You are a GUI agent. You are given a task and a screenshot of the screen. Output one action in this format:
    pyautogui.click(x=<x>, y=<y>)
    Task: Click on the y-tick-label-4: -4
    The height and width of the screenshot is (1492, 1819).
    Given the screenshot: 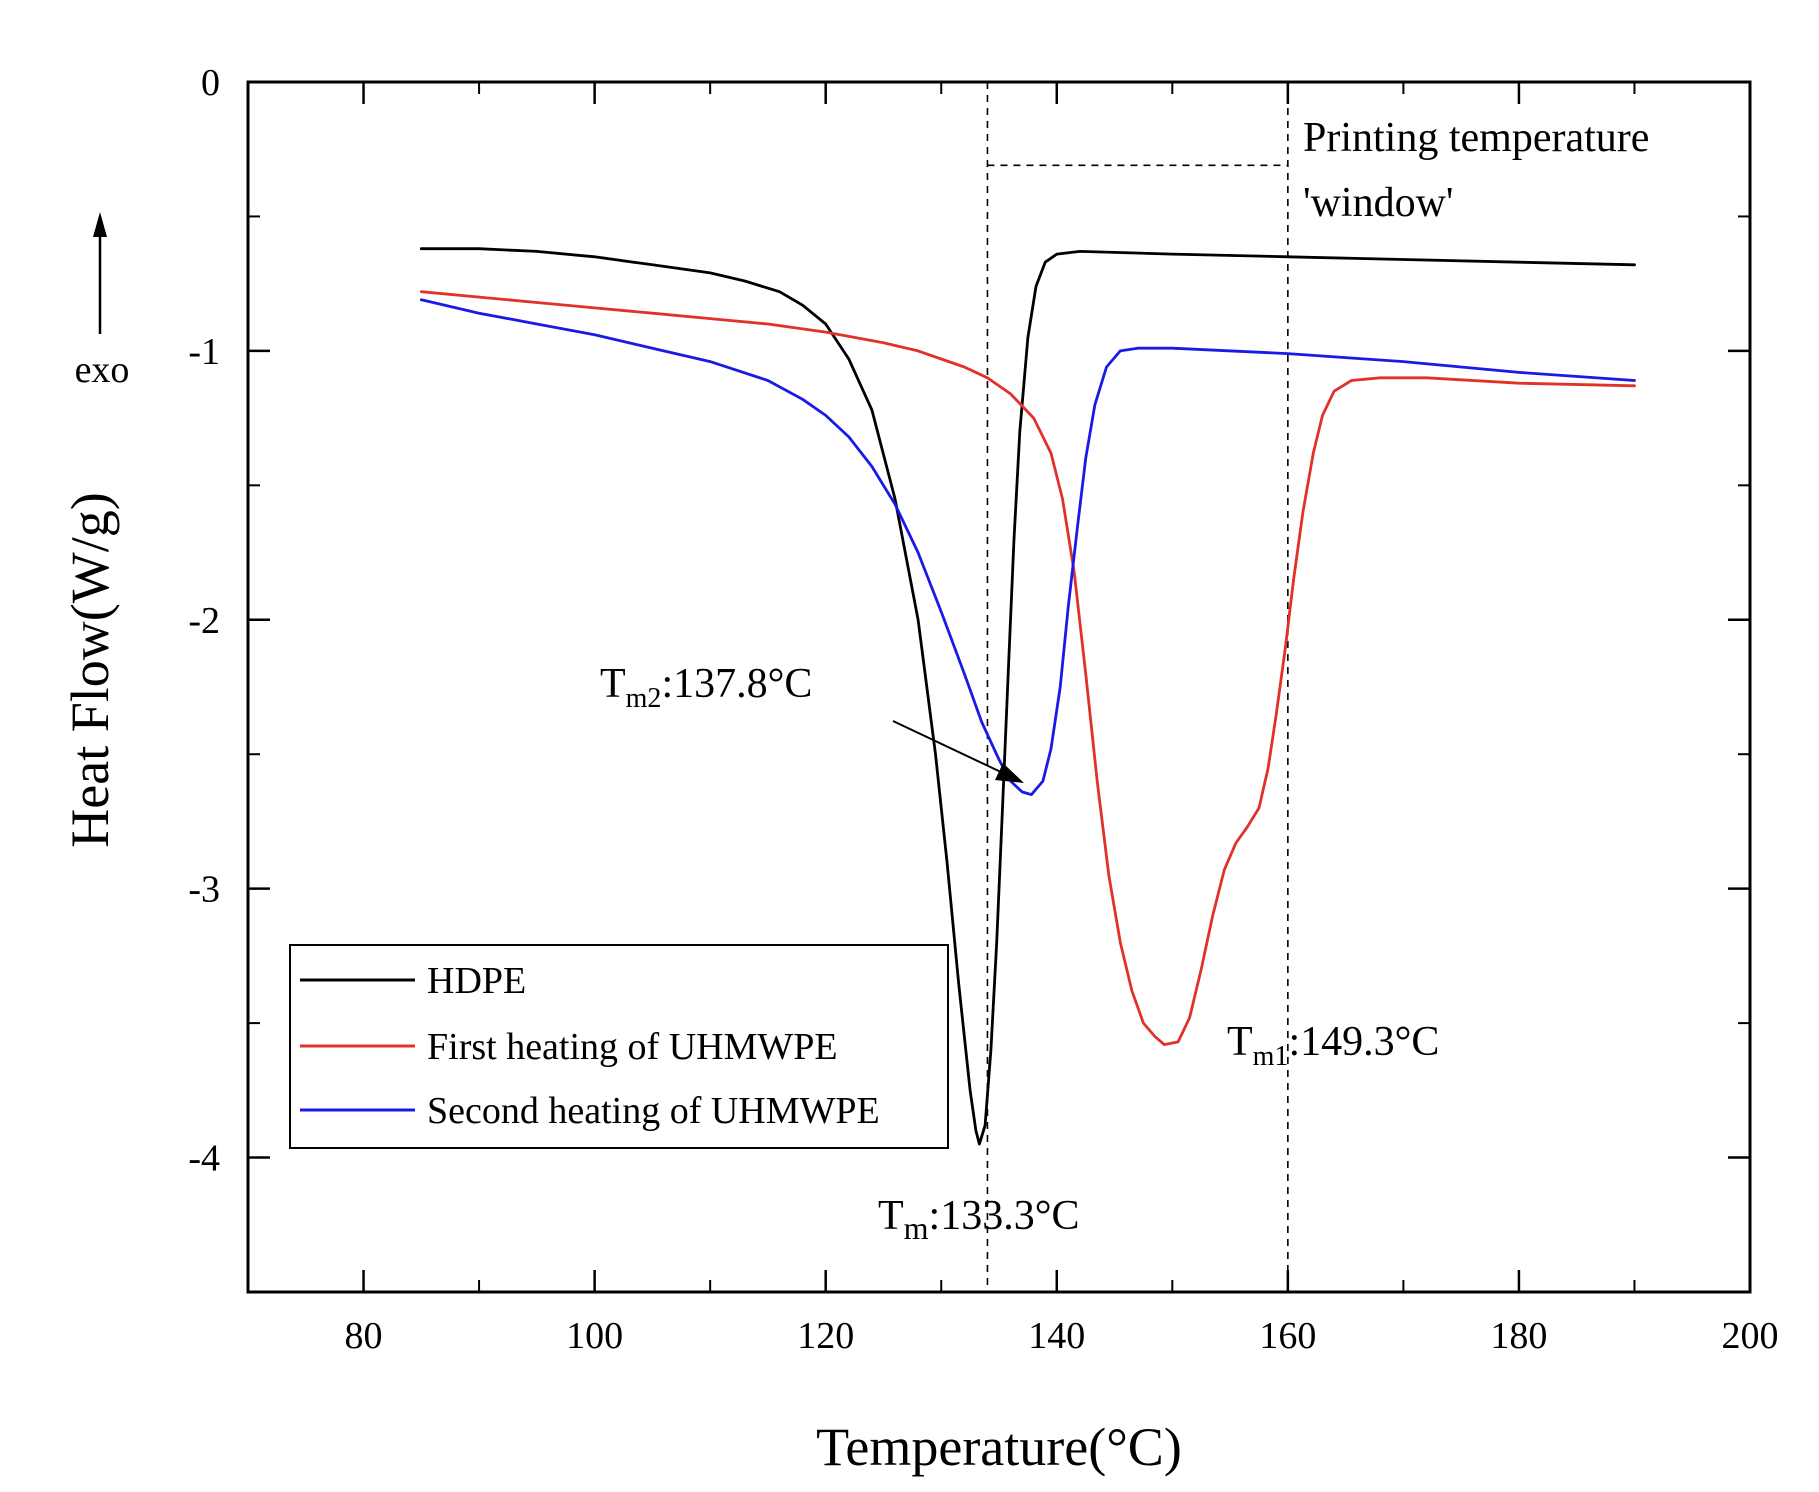 What is the action you would take?
    pyautogui.click(x=204, y=1159)
    